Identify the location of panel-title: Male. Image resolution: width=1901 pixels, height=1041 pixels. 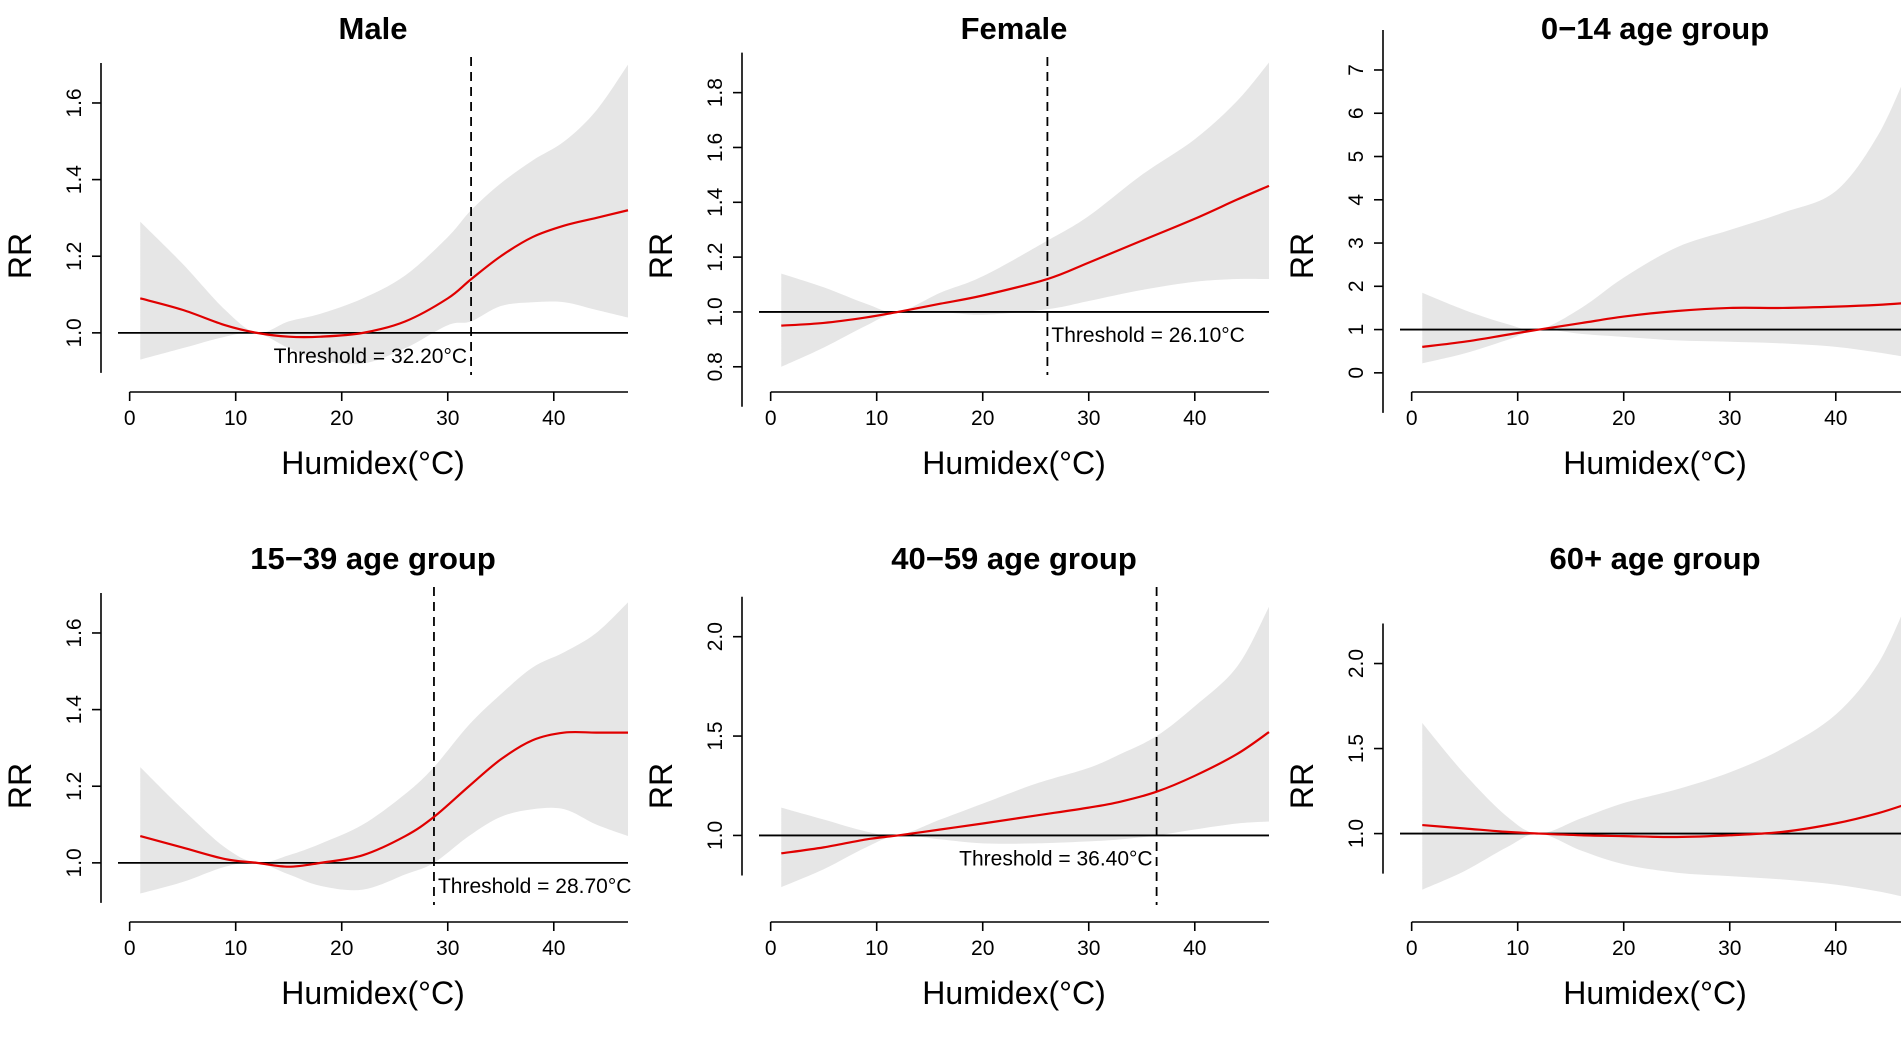
(373, 28).